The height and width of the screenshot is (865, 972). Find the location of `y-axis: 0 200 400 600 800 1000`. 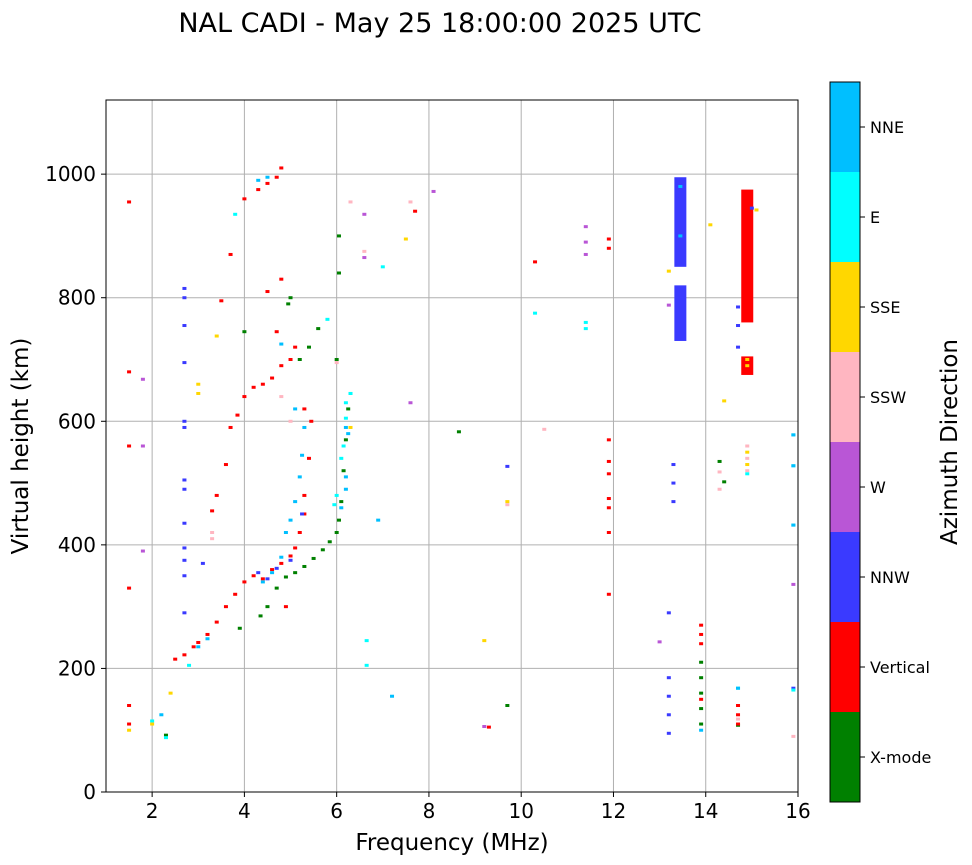

y-axis: 0 200 400 600 800 1000 is located at coordinates (75, 483).